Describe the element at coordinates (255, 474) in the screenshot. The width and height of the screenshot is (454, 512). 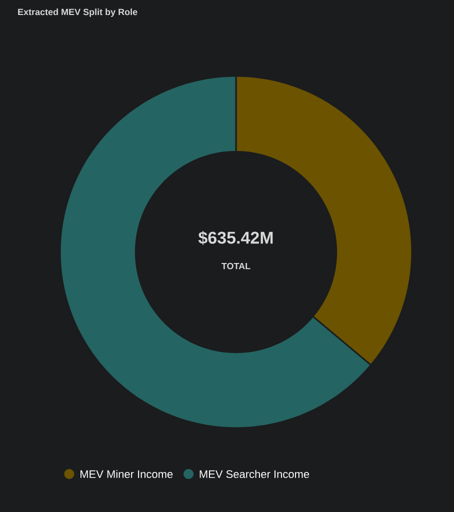
I see `legend-label: MEV Searcher Income` at that location.